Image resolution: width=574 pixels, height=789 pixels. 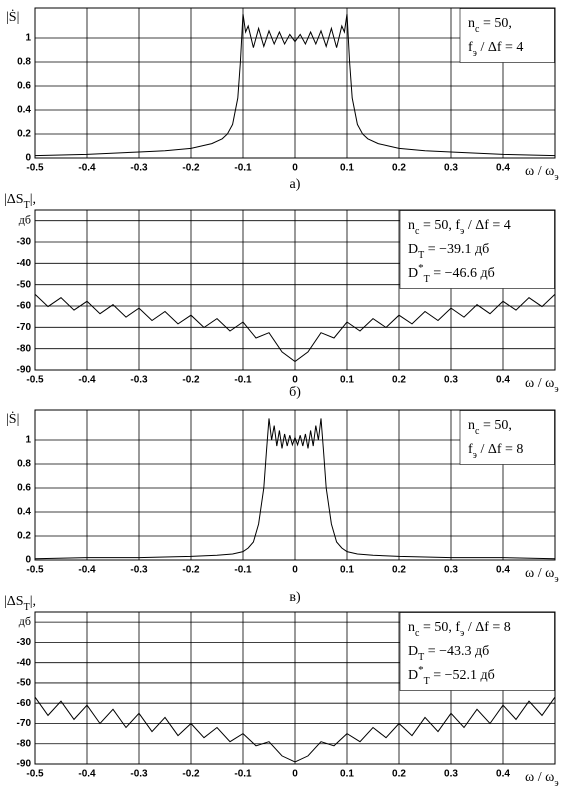 I want to click on annotation-line: nc = 50, fэ / Δf = 8, so click(x=459, y=629).